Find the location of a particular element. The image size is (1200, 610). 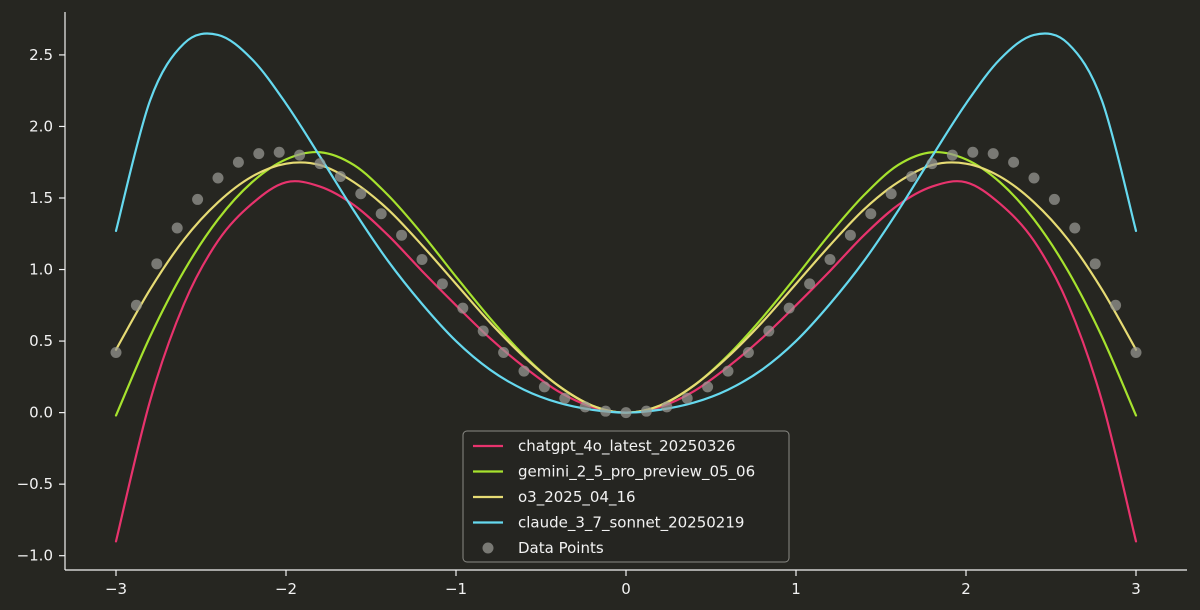

legend-label: o3_2025_04_16 is located at coordinates (577, 497).